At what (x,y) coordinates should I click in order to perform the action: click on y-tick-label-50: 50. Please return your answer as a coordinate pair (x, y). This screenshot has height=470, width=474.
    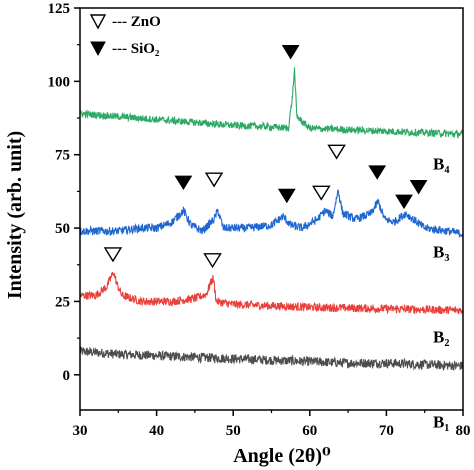
    Looking at the image, I should click on (62, 229).